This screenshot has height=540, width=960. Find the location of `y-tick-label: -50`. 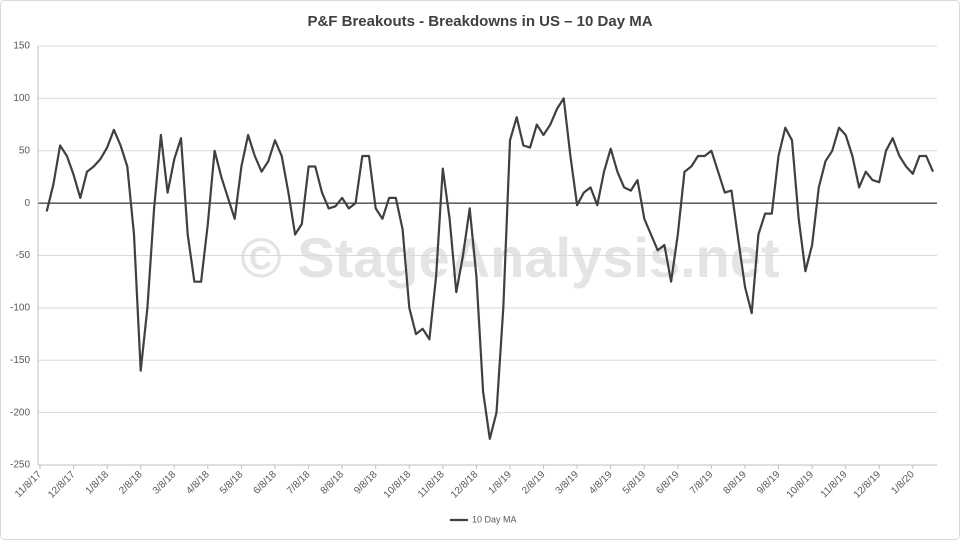

y-tick-label: -50 is located at coordinates (23, 255).